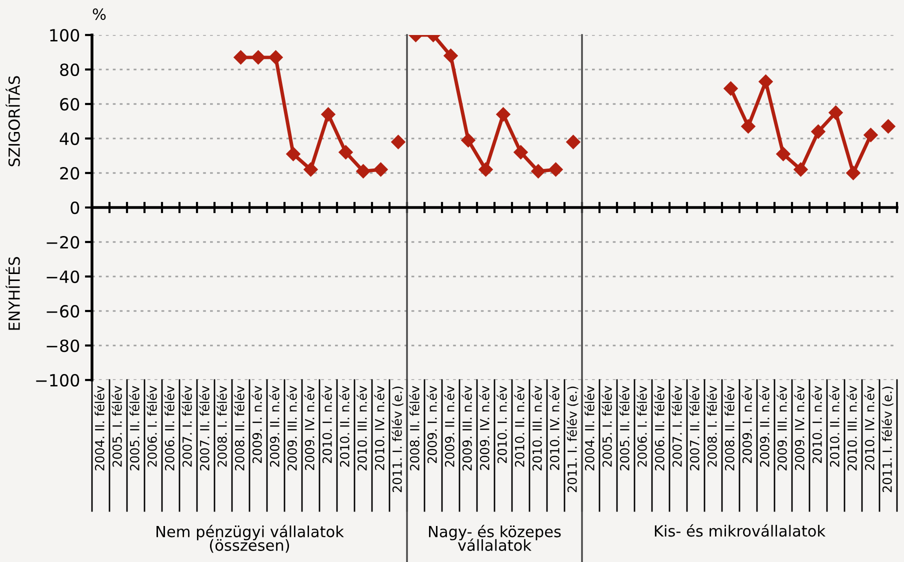 Image resolution: width=904 pixels, height=562 pixels. What do you see at coordinates (63, 345) in the screenshot?
I see `y-tick-label: −80` at bounding box center [63, 345].